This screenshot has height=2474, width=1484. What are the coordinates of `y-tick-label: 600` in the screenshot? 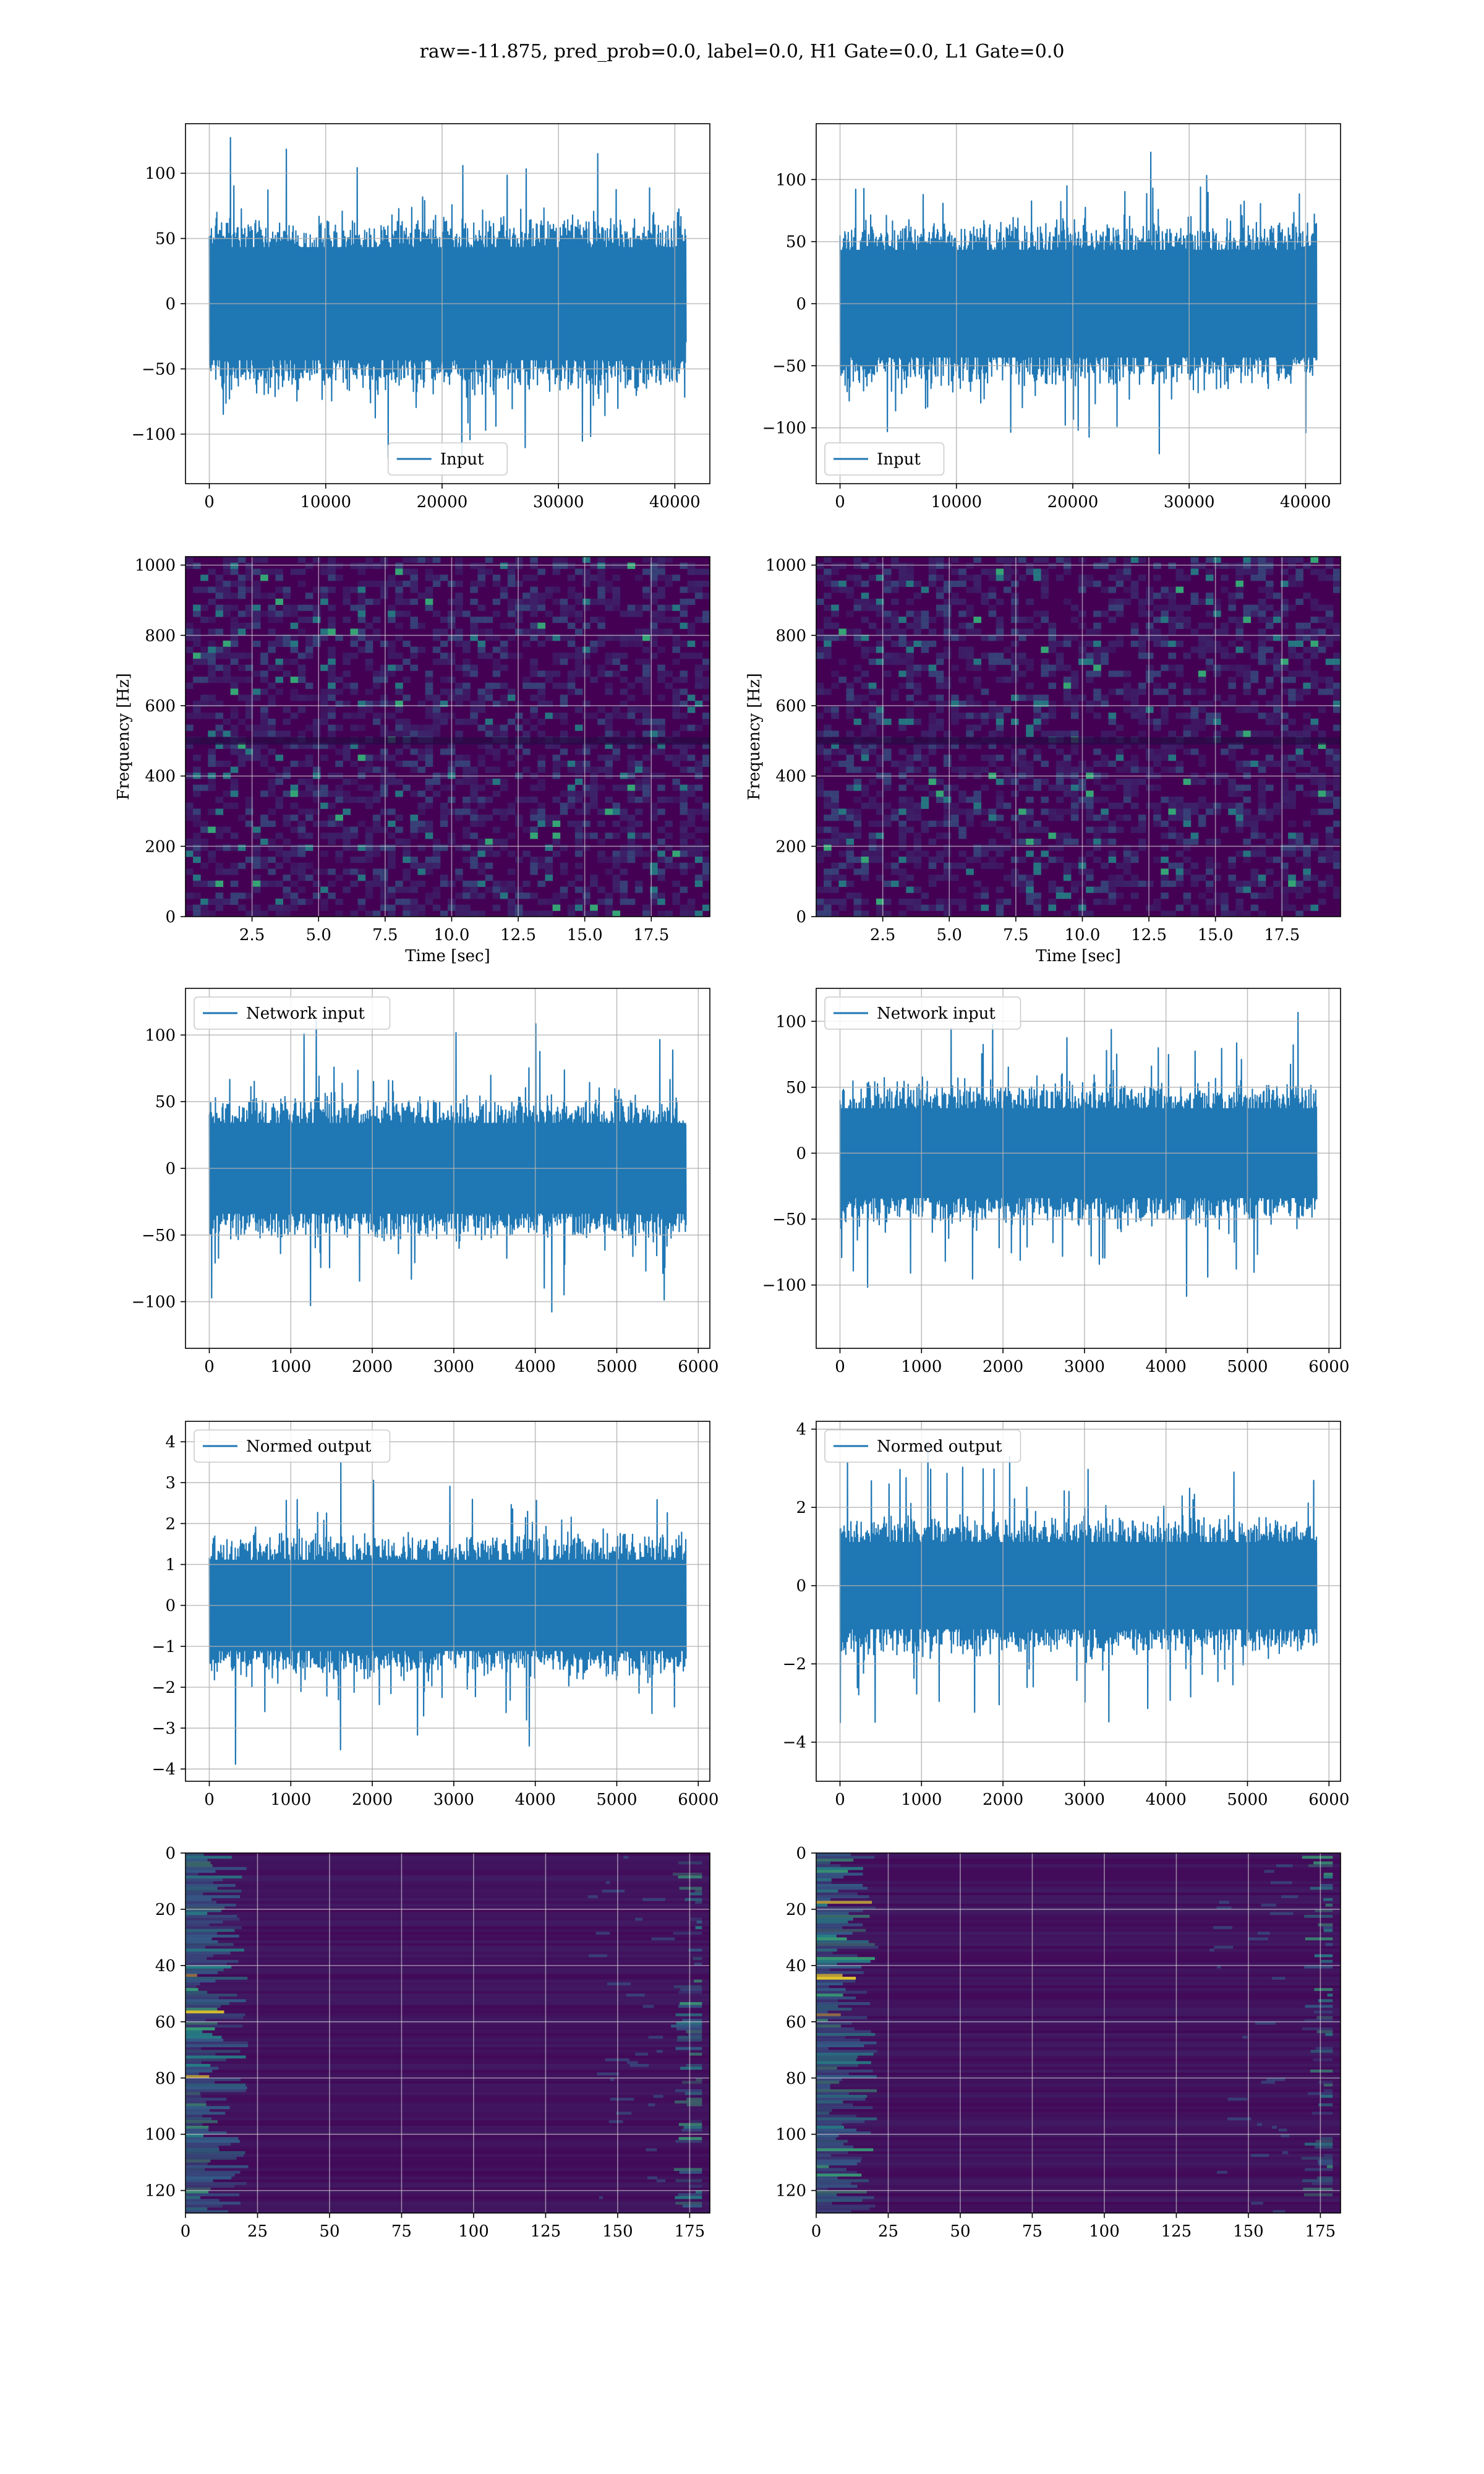 It's located at (790, 707).